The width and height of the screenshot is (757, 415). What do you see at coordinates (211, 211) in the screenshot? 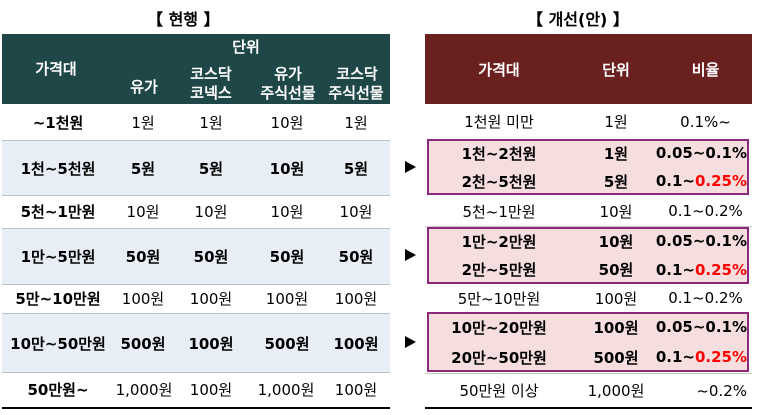
I see `row-kosdaq: 10원` at bounding box center [211, 211].